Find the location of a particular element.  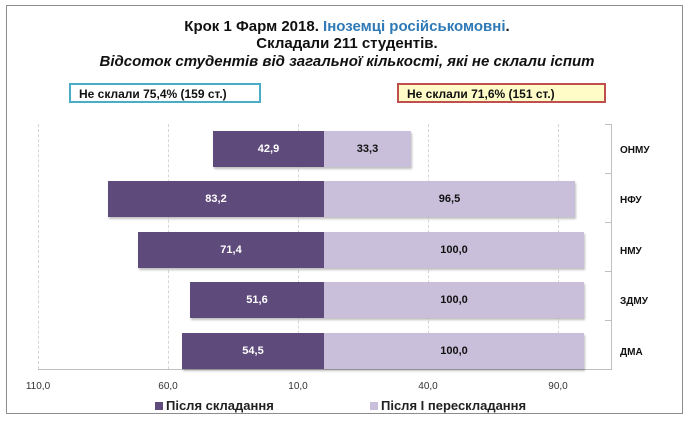

callout-after-exam: Не склали 75,4% (159 ст.) is located at coordinates (165, 93).